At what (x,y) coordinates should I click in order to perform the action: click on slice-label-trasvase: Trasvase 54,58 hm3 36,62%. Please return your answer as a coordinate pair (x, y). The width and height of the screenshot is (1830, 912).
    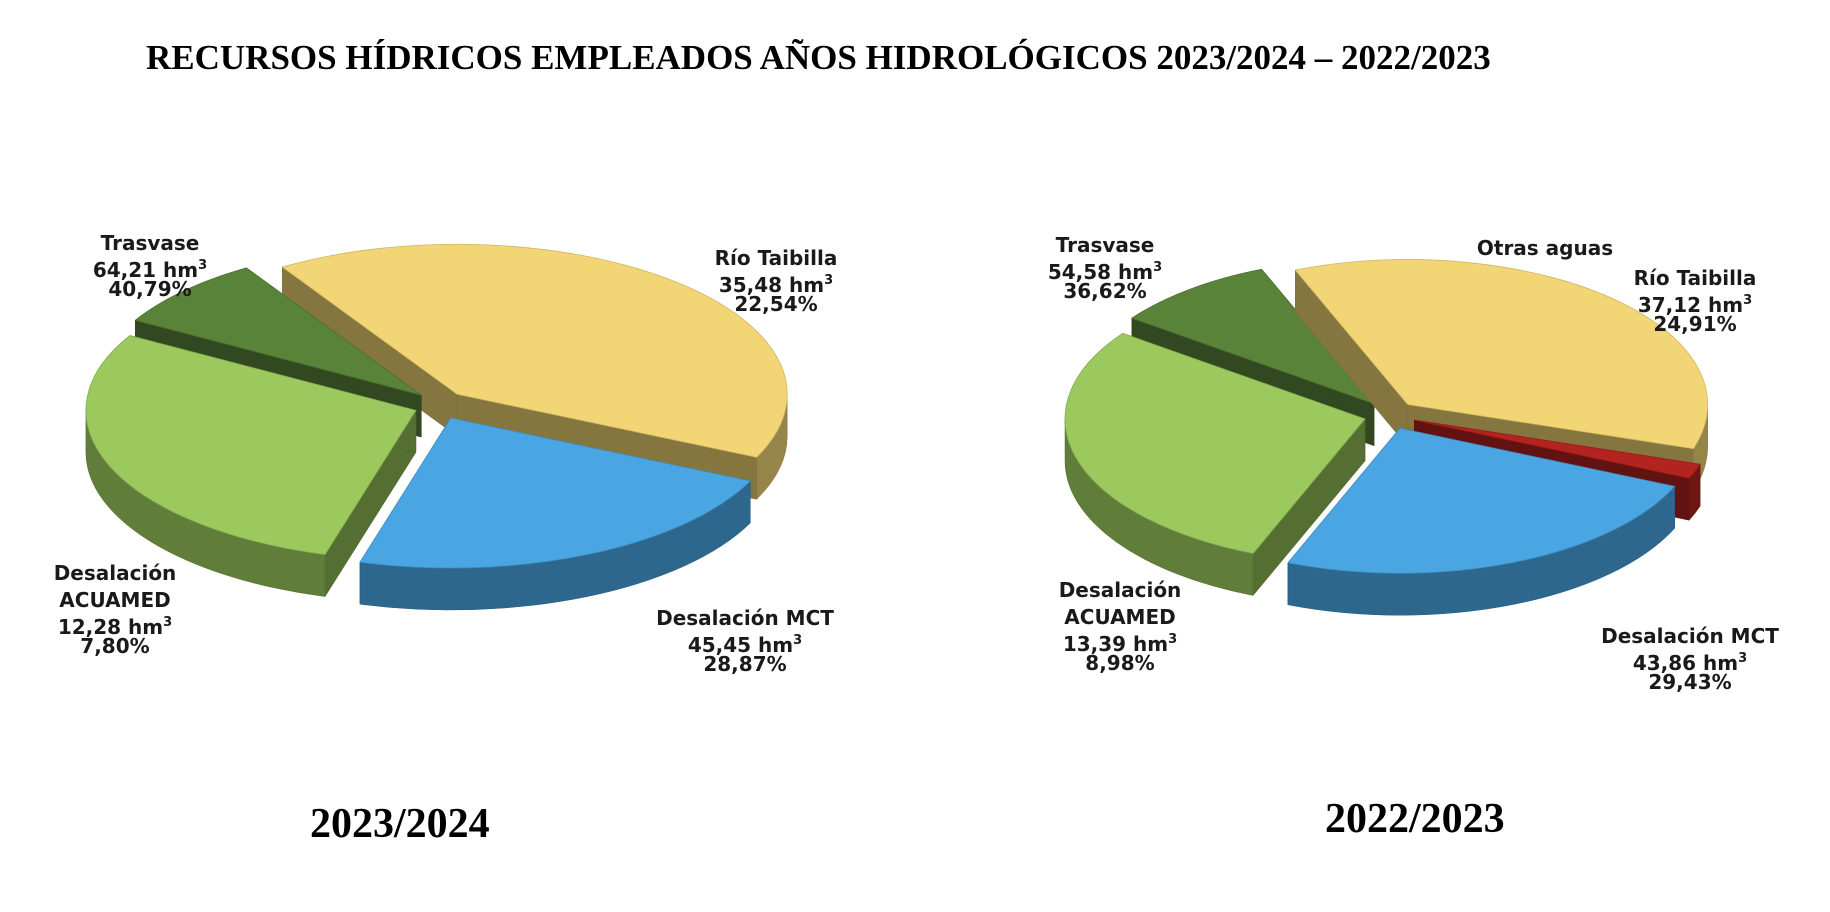
    Looking at the image, I should click on (1105, 268).